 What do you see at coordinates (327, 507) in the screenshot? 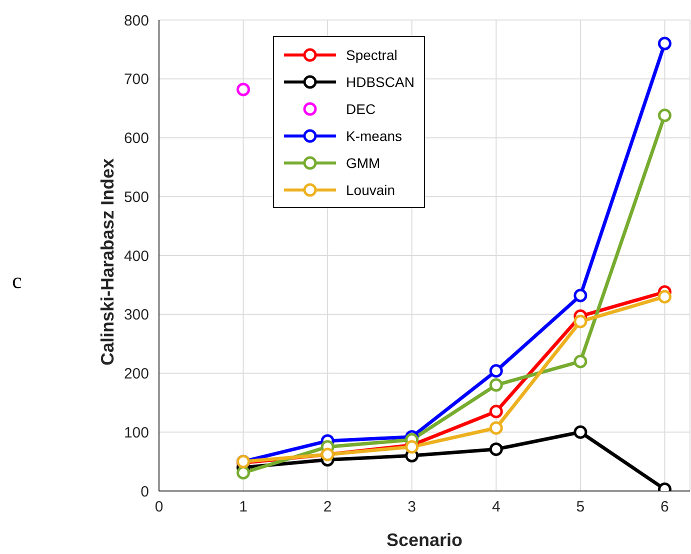
I see `x-tick-label: 2` at bounding box center [327, 507].